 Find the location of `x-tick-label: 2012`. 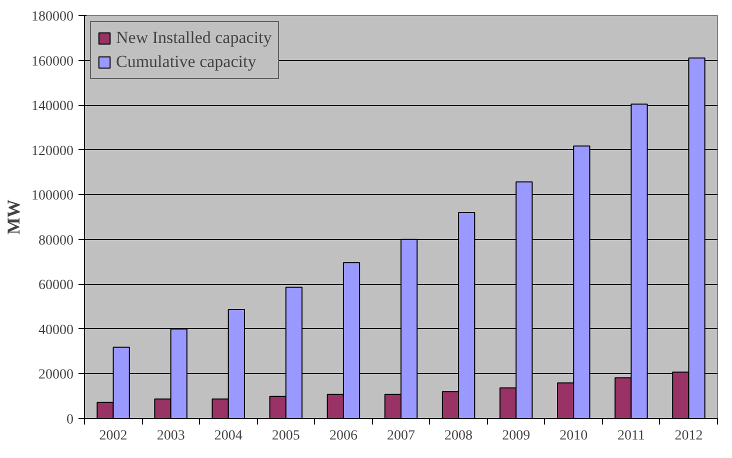

x-tick-label: 2012 is located at coordinates (688, 436).